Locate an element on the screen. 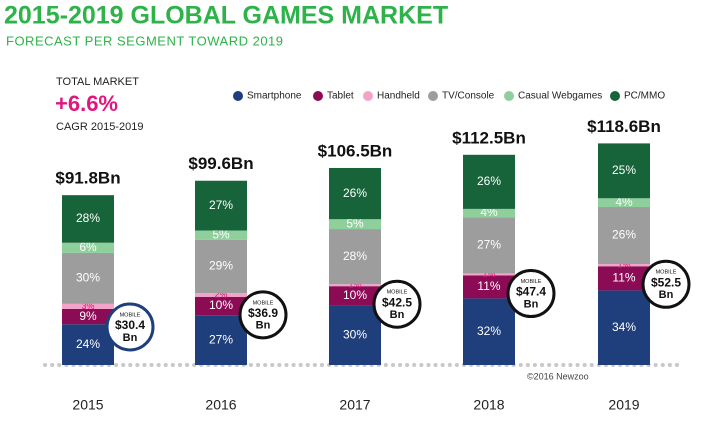 The image size is (722, 434). segment-label: 4% is located at coordinates (624, 202).